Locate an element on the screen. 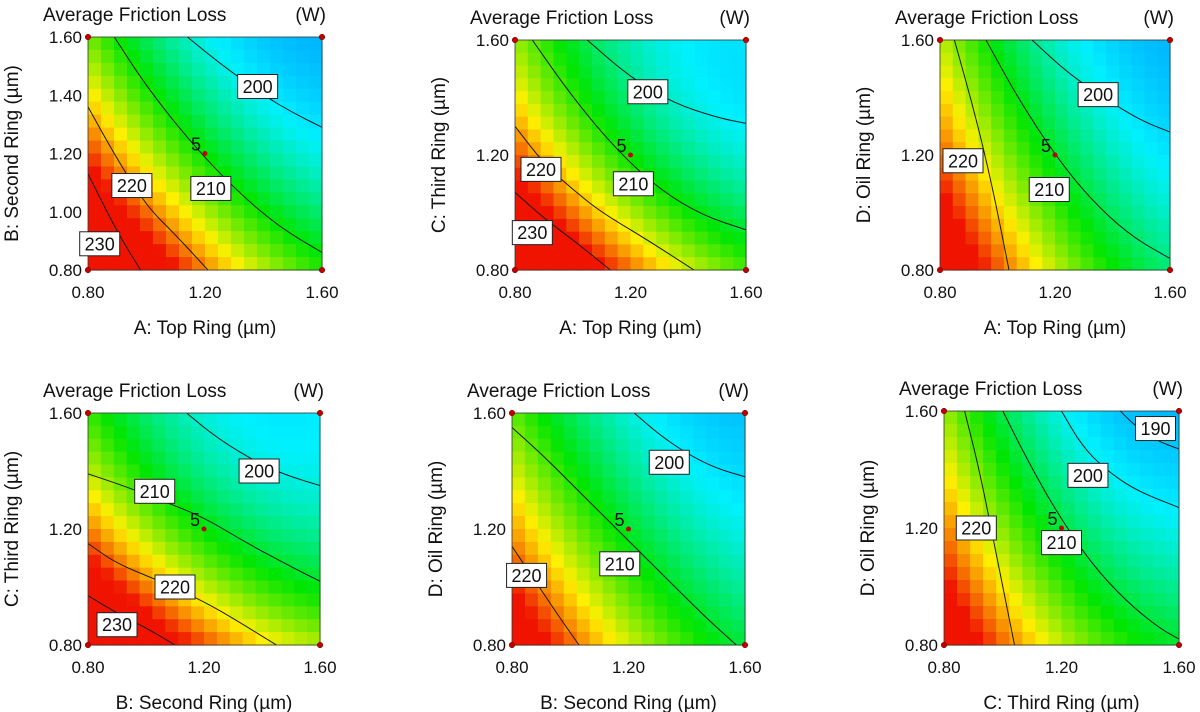  center-point is located at coordinates (1061, 528).